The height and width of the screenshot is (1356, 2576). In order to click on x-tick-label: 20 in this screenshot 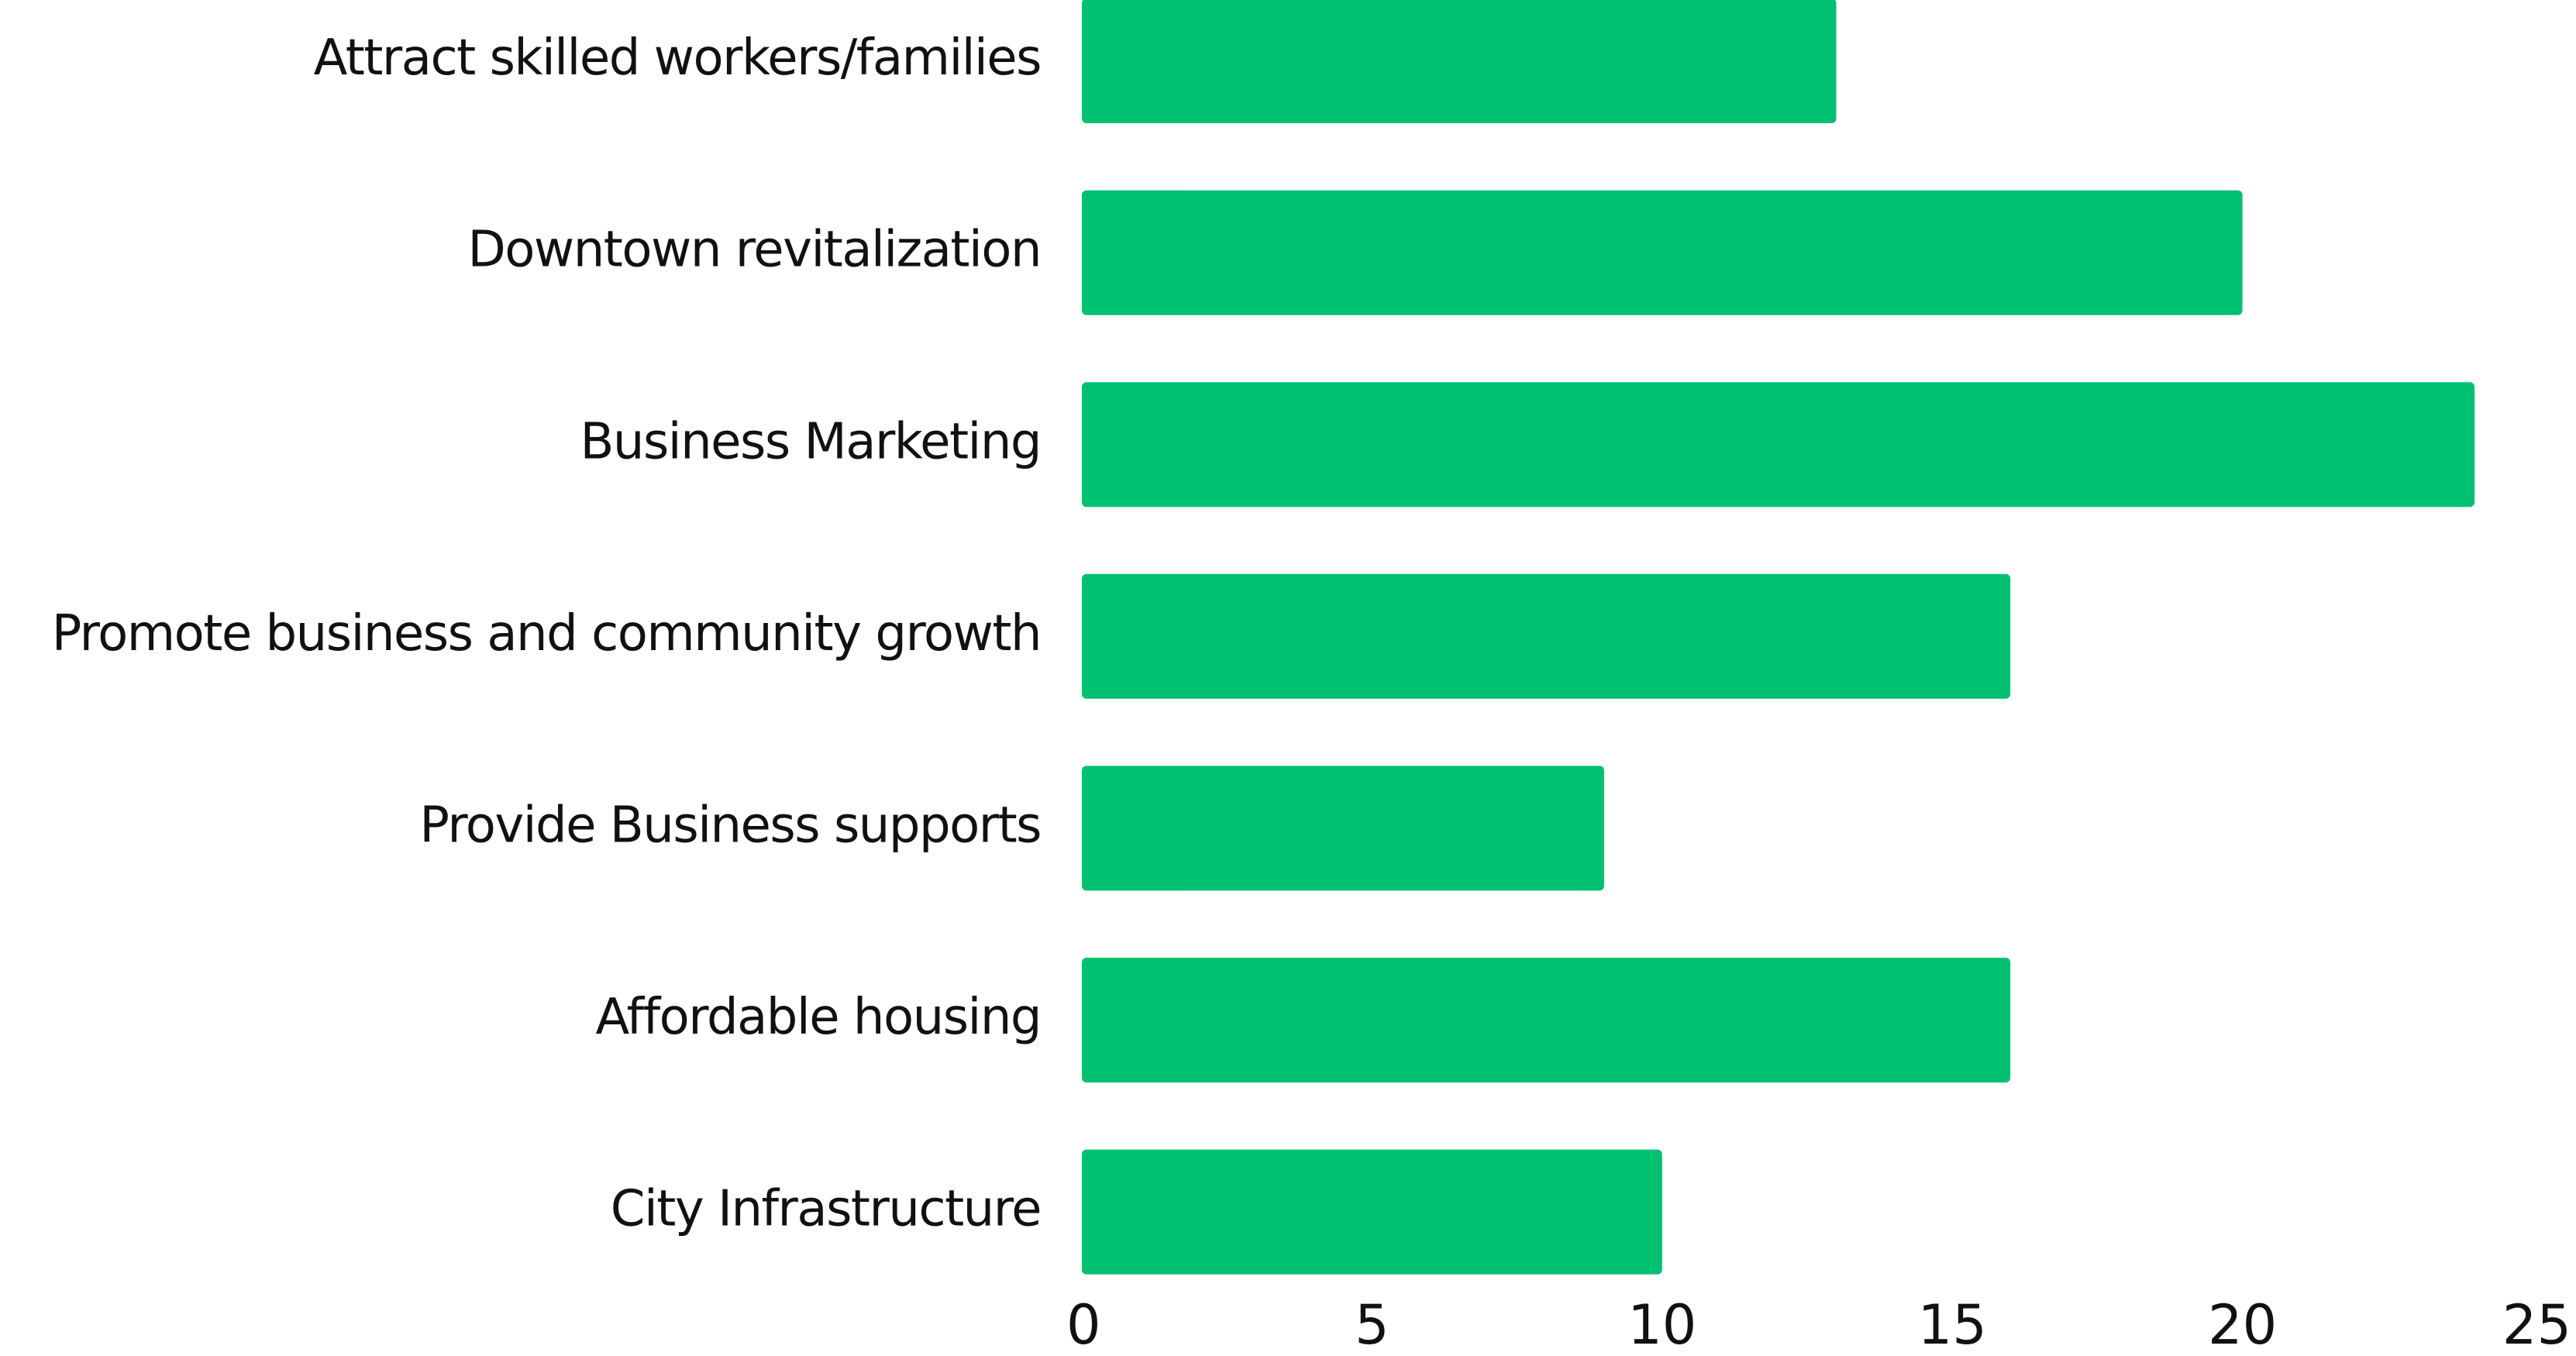, I will do `click(2242, 1324)`.